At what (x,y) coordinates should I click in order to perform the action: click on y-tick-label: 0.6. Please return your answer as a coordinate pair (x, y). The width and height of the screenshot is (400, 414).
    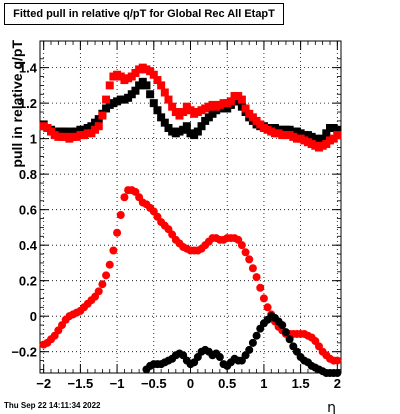
    Looking at the image, I should click on (28, 210).